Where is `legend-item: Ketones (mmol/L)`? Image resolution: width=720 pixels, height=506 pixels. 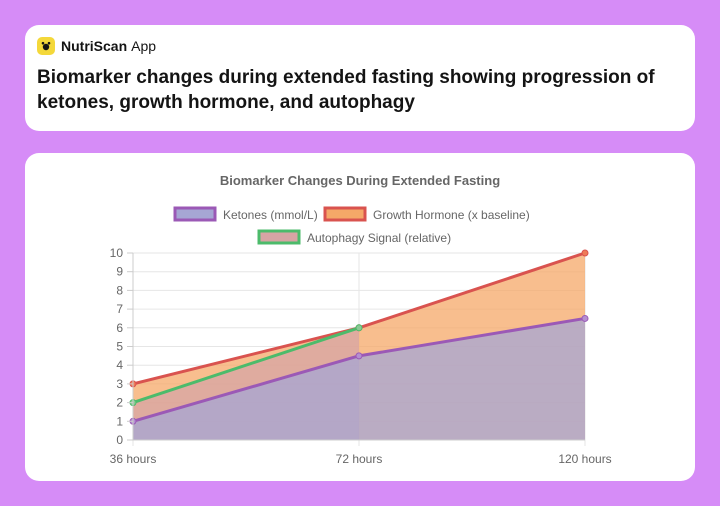
legend-item: Ketones (mmol/L) is located at coordinates (245, 214).